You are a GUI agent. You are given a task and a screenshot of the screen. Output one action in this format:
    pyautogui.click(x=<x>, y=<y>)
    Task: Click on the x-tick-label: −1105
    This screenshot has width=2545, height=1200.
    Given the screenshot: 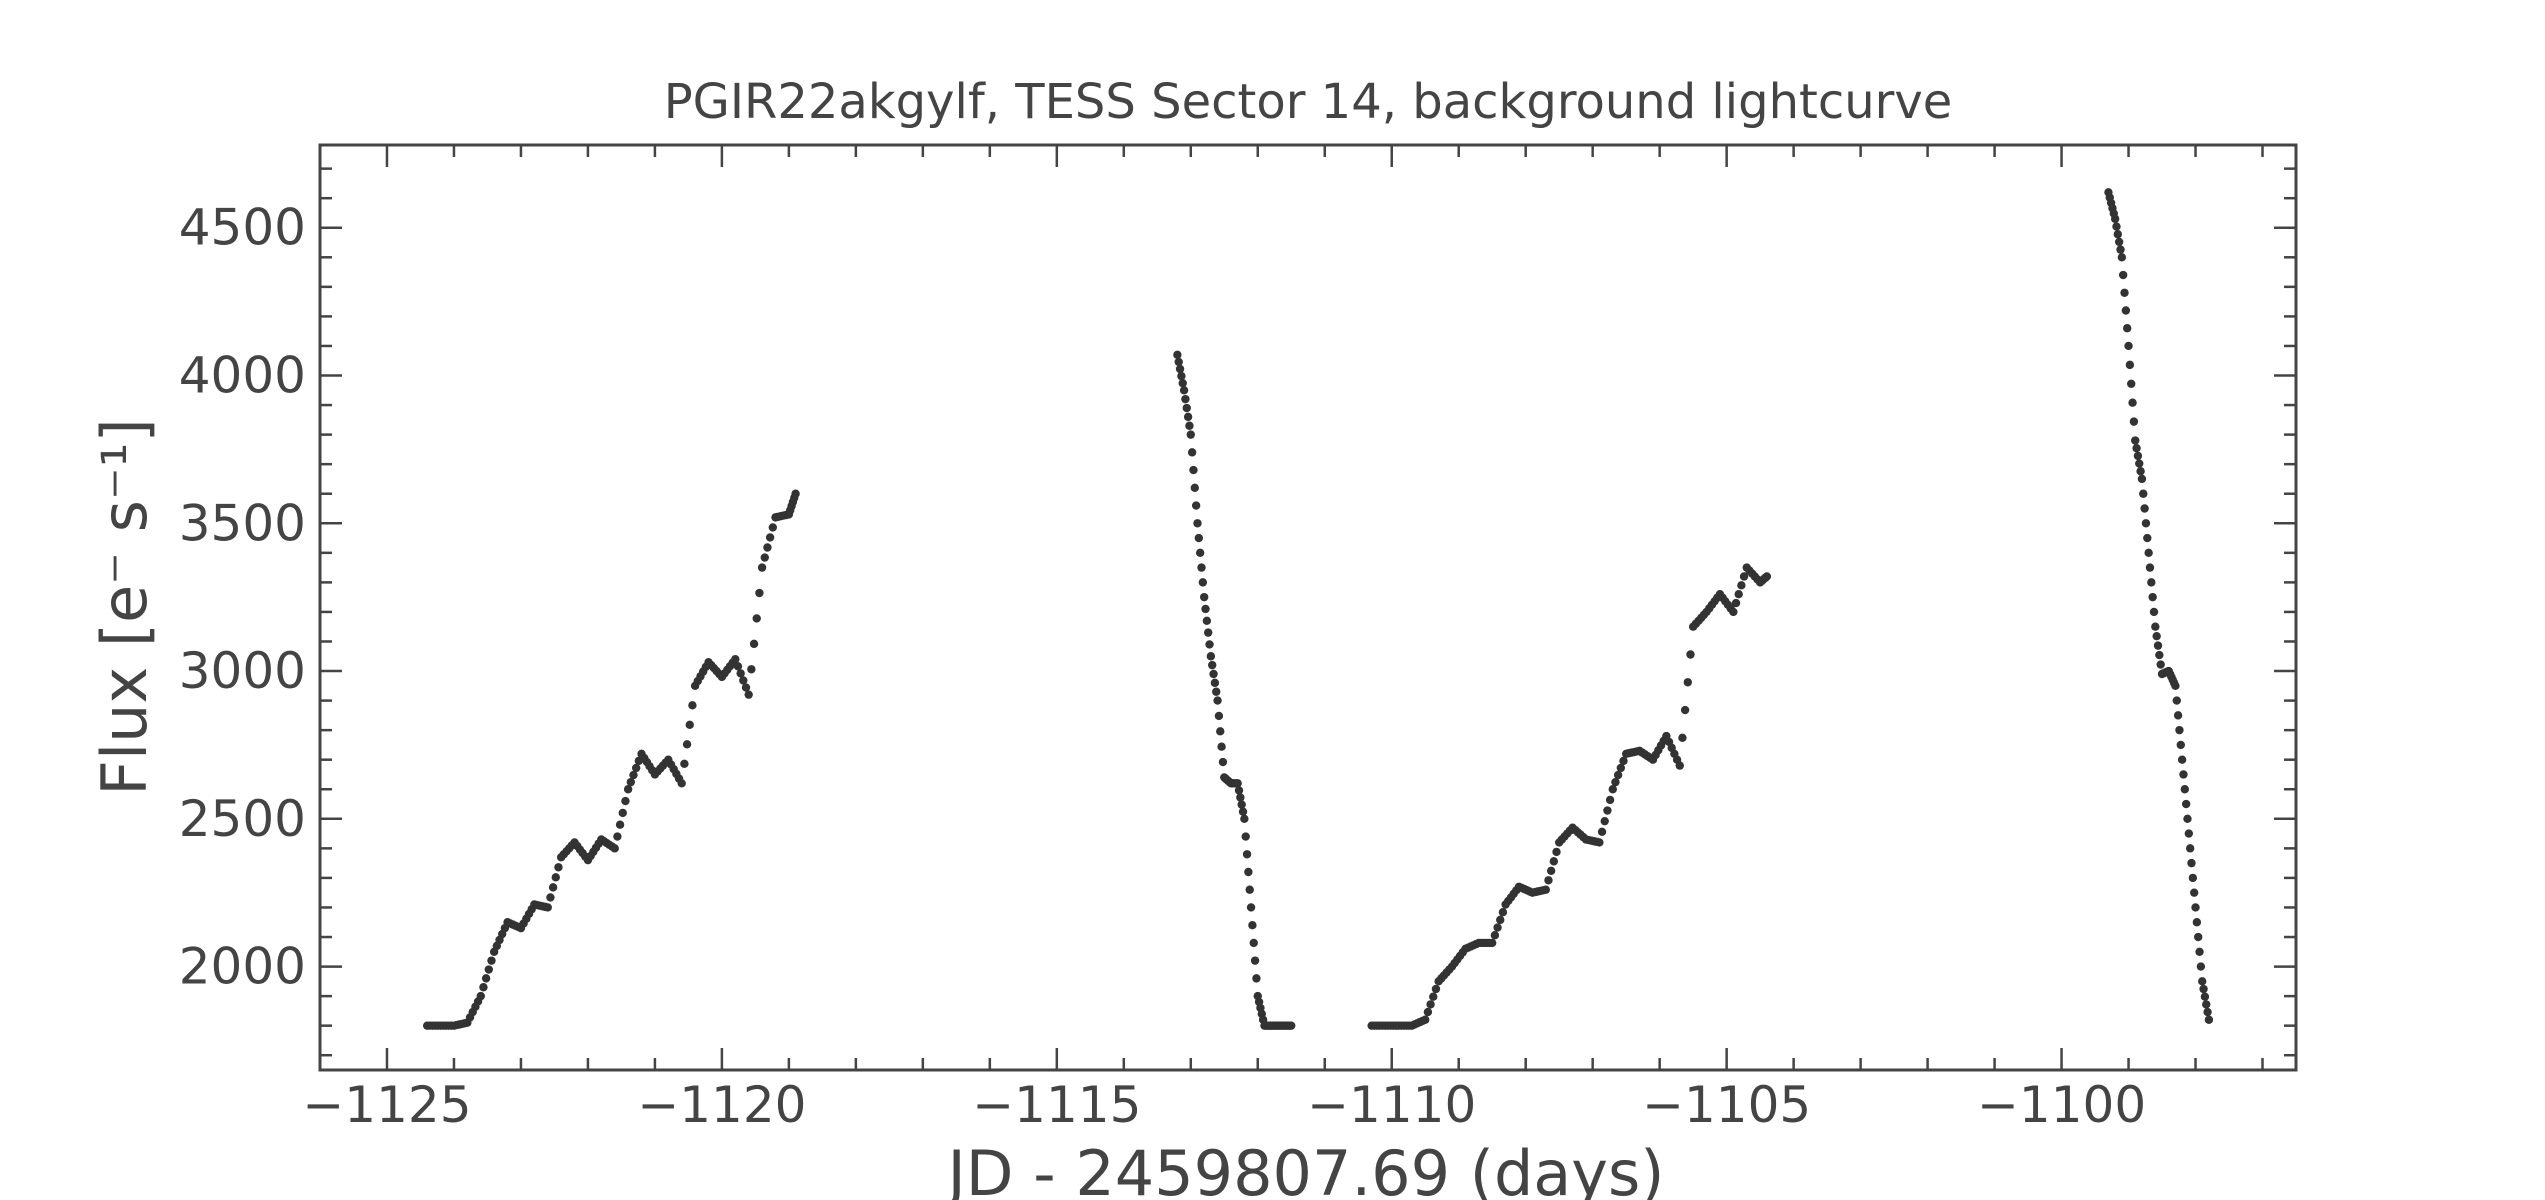 What is the action you would take?
    pyautogui.click(x=1726, y=1105)
    